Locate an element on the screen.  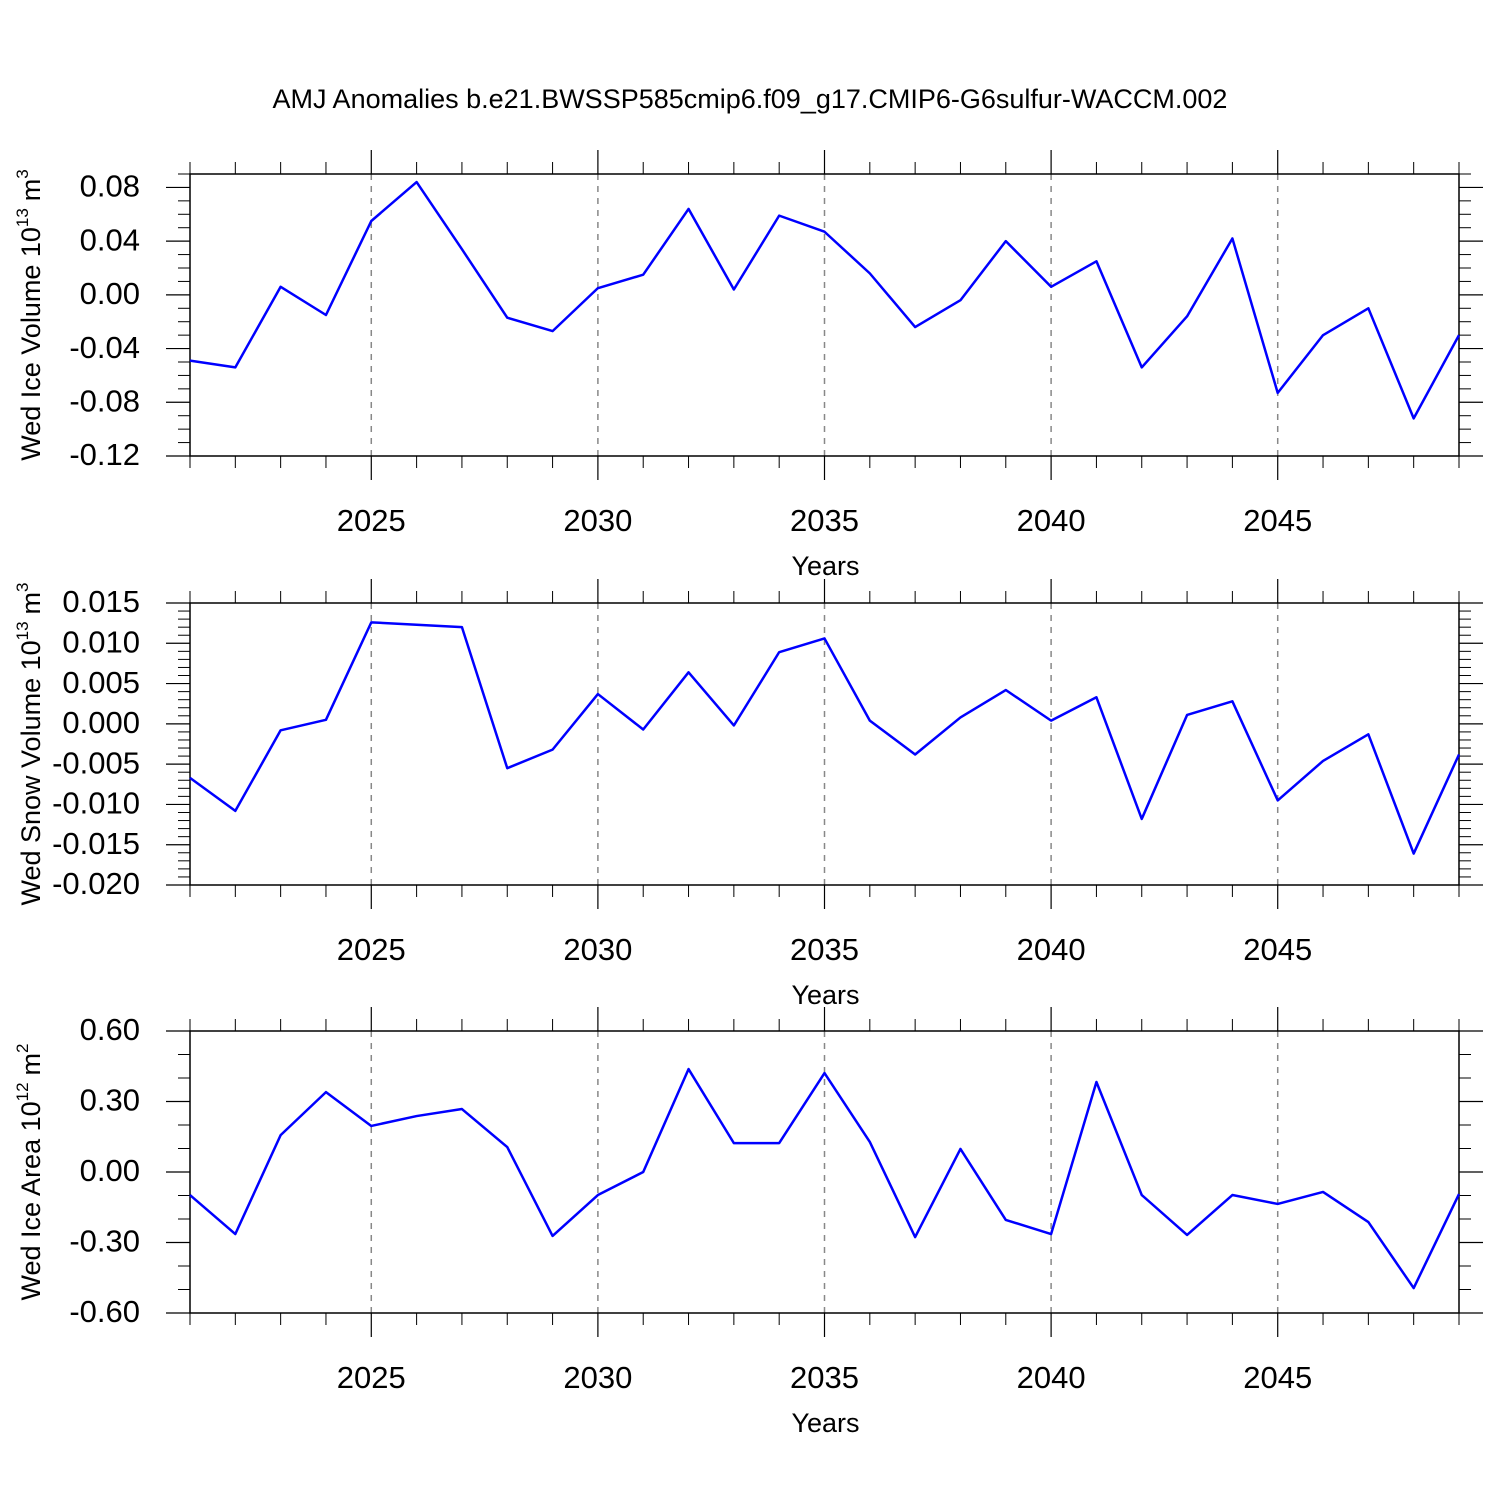
y-tick-label: 0.30 is located at coordinates (110, 1100).